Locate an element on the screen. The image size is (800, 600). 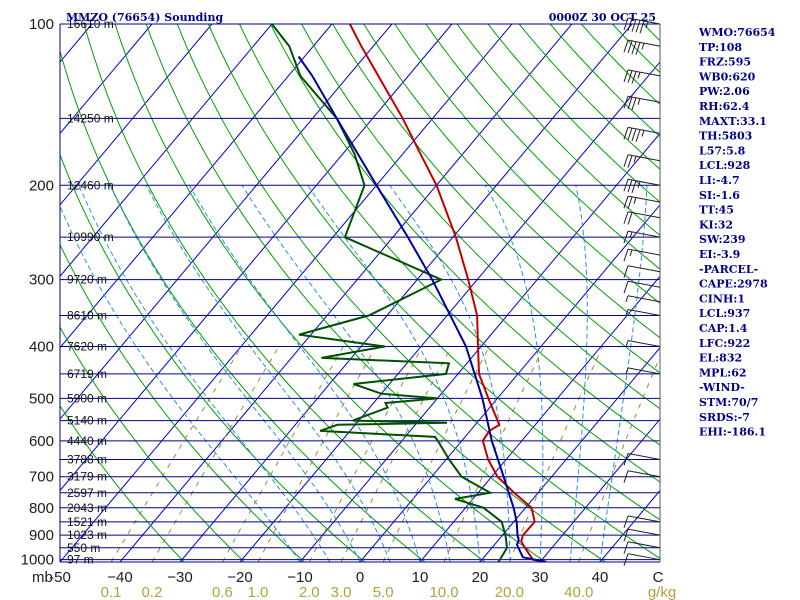
pressure-unit-label: mb is located at coordinates (42, 577).